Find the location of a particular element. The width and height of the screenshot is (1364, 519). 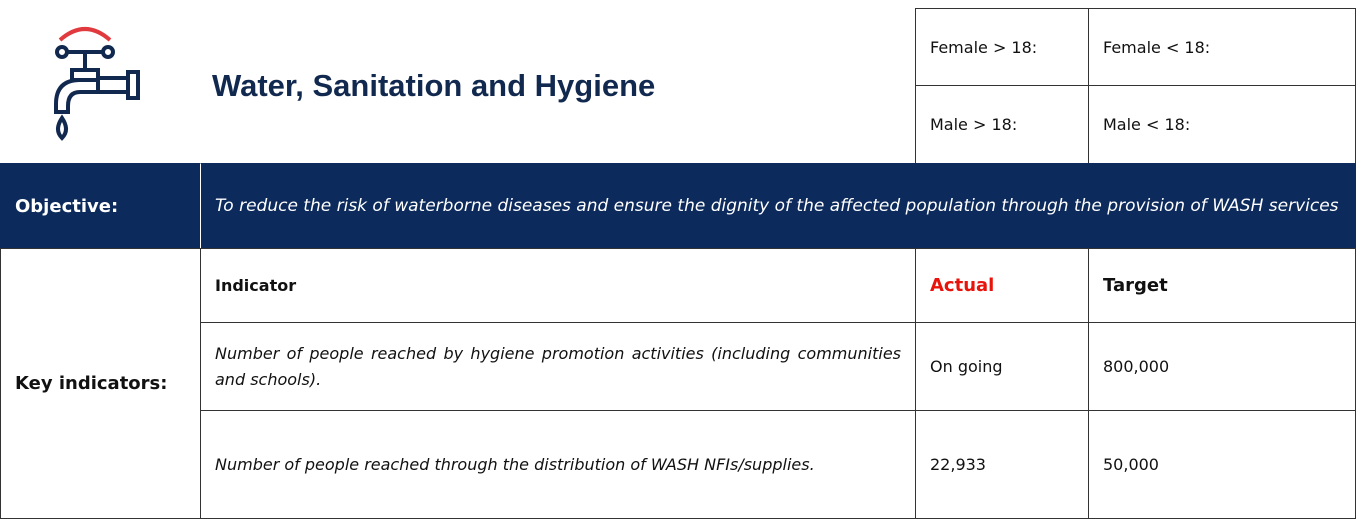

field: Male < 18: is located at coordinates (1222, 124).